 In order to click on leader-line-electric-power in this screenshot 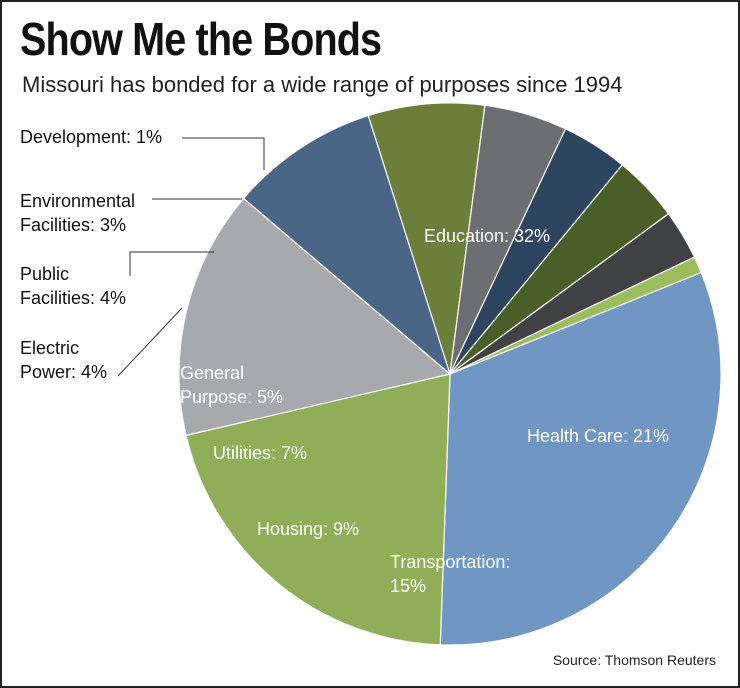, I will do `click(150, 342)`.